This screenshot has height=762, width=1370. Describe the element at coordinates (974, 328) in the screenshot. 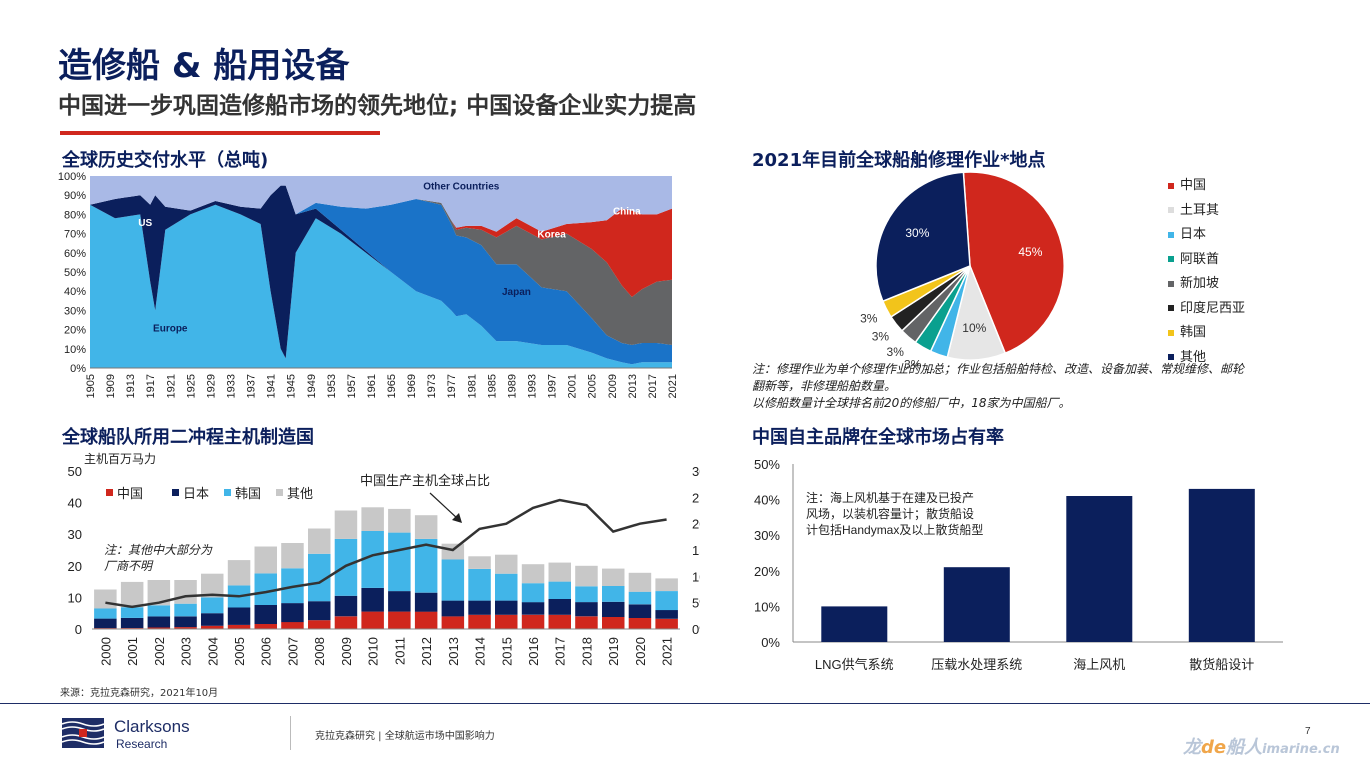

I see `pie-label-1: 10%` at that location.